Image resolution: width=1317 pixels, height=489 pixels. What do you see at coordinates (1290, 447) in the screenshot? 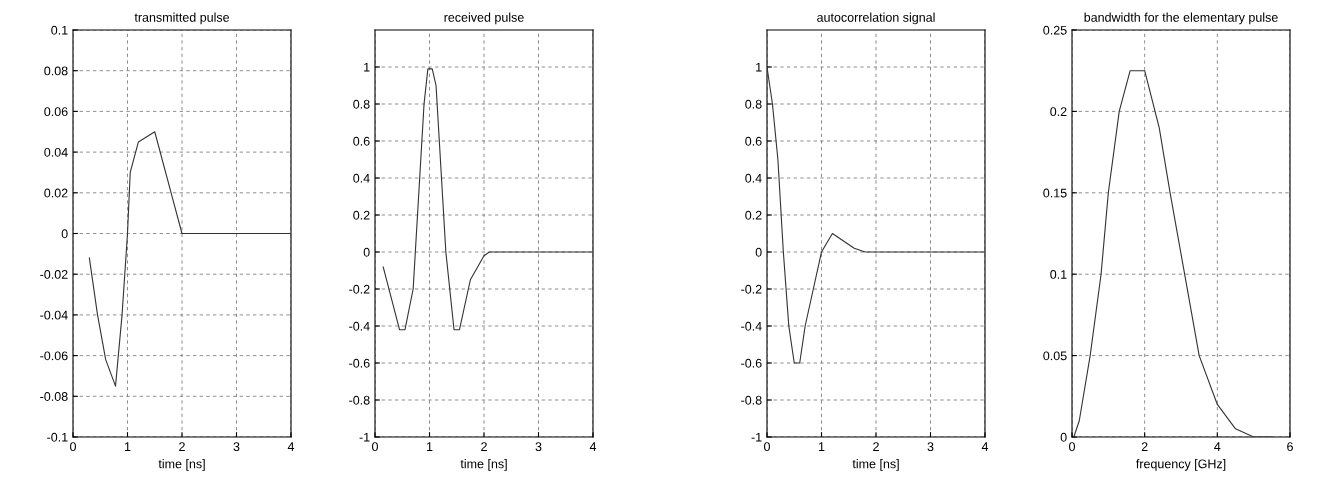
I see `x-tick-label: 6` at bounding box center [1290, 447].